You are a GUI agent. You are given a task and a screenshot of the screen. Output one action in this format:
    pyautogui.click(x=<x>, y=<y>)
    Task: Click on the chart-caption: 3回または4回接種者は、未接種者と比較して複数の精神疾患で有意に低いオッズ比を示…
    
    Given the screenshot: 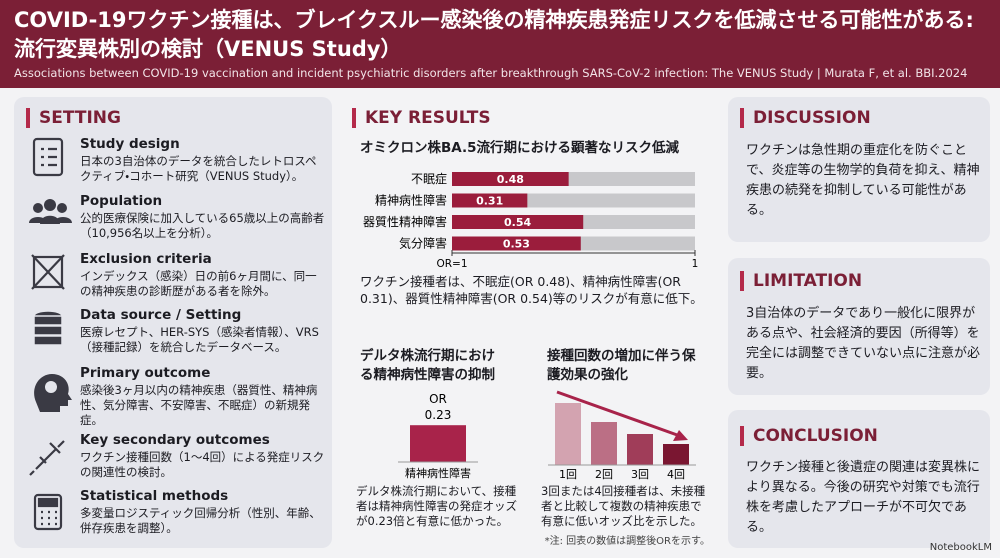 What is the action you would take?
    pyautogui.click(x=623, y=506)
    